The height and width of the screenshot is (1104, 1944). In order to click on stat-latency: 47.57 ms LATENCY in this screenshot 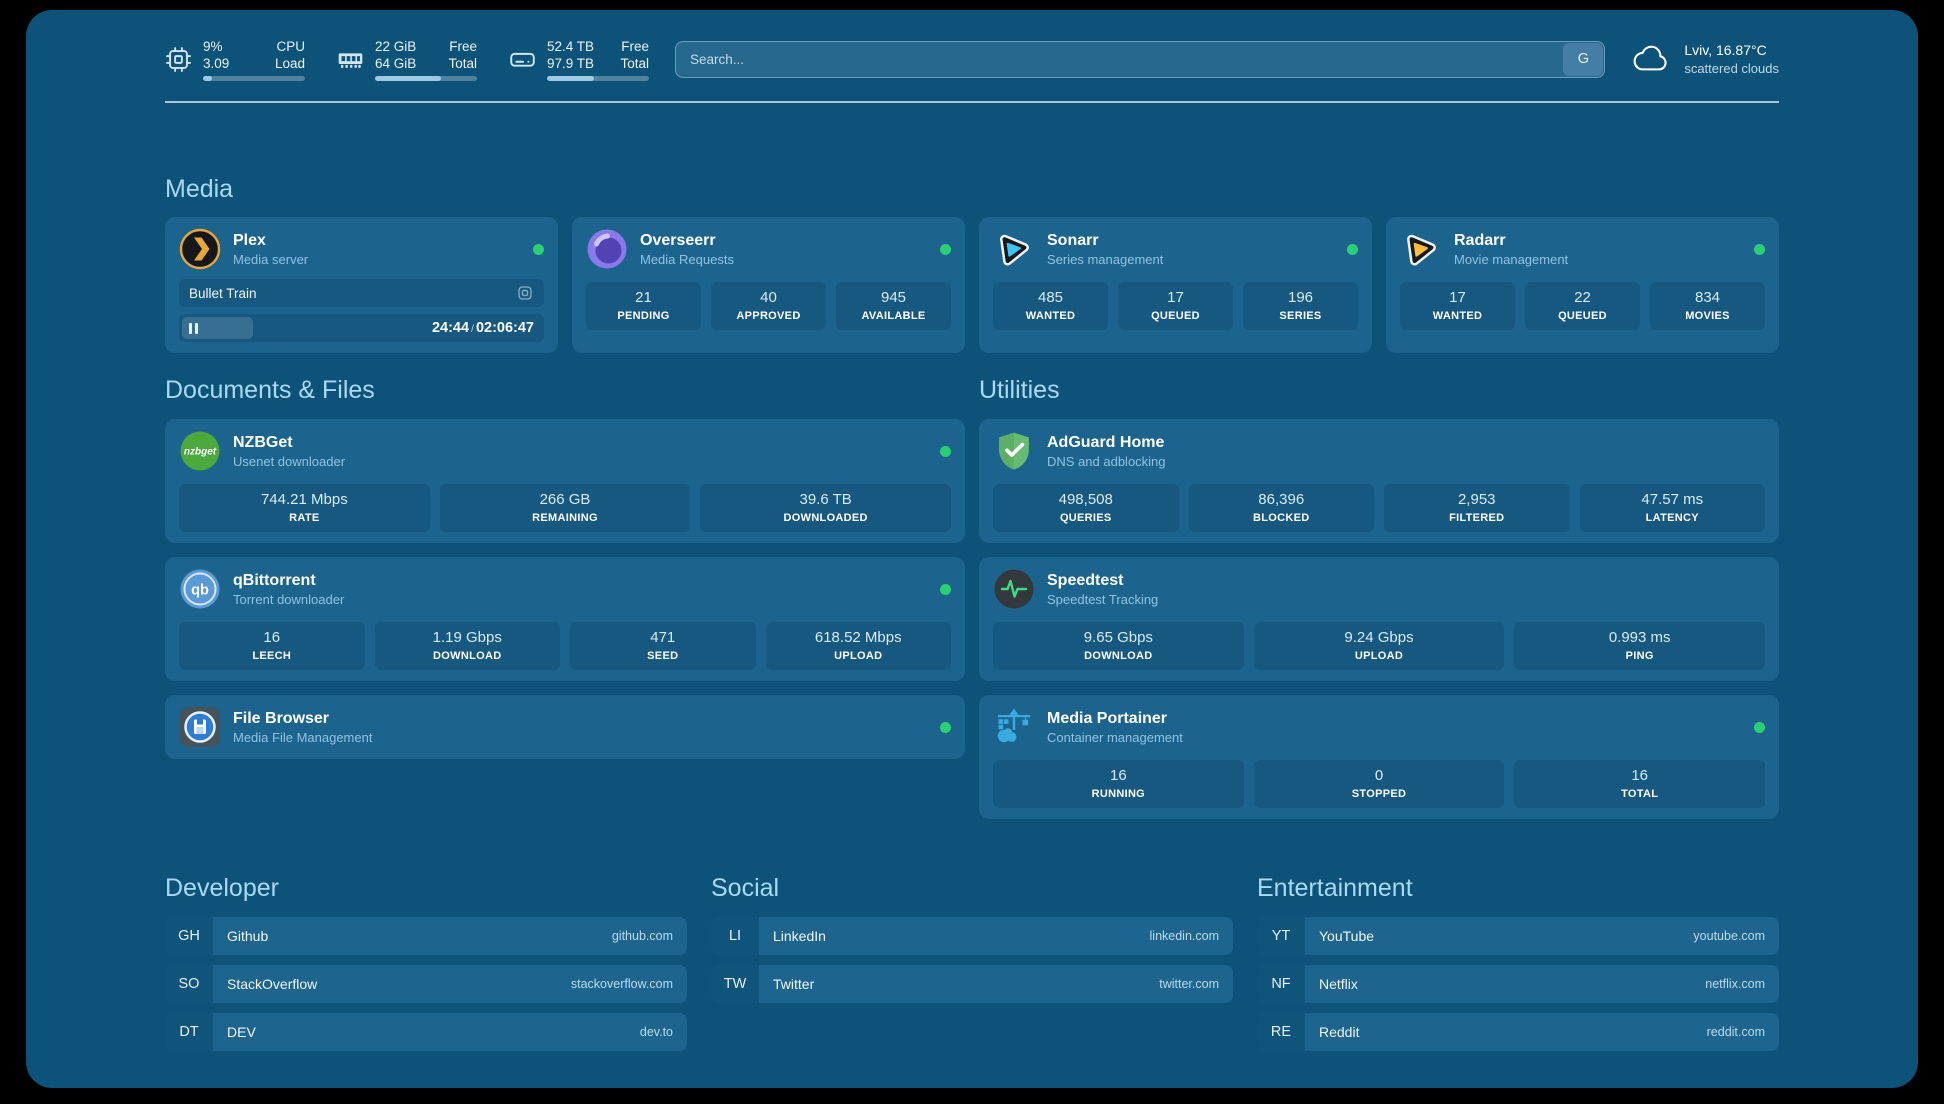, I will do `click(1672, 508)`.